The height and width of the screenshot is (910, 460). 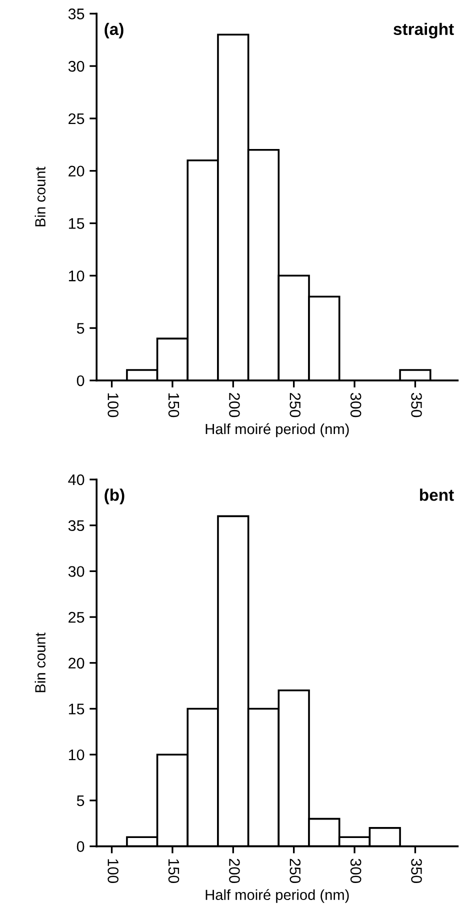 I want to click on annotation: (a), so click(x=114, y=30).